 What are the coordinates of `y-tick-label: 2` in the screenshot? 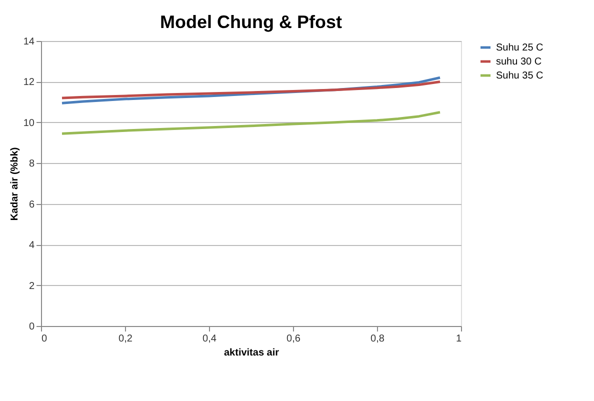 It's located at (31, 286).